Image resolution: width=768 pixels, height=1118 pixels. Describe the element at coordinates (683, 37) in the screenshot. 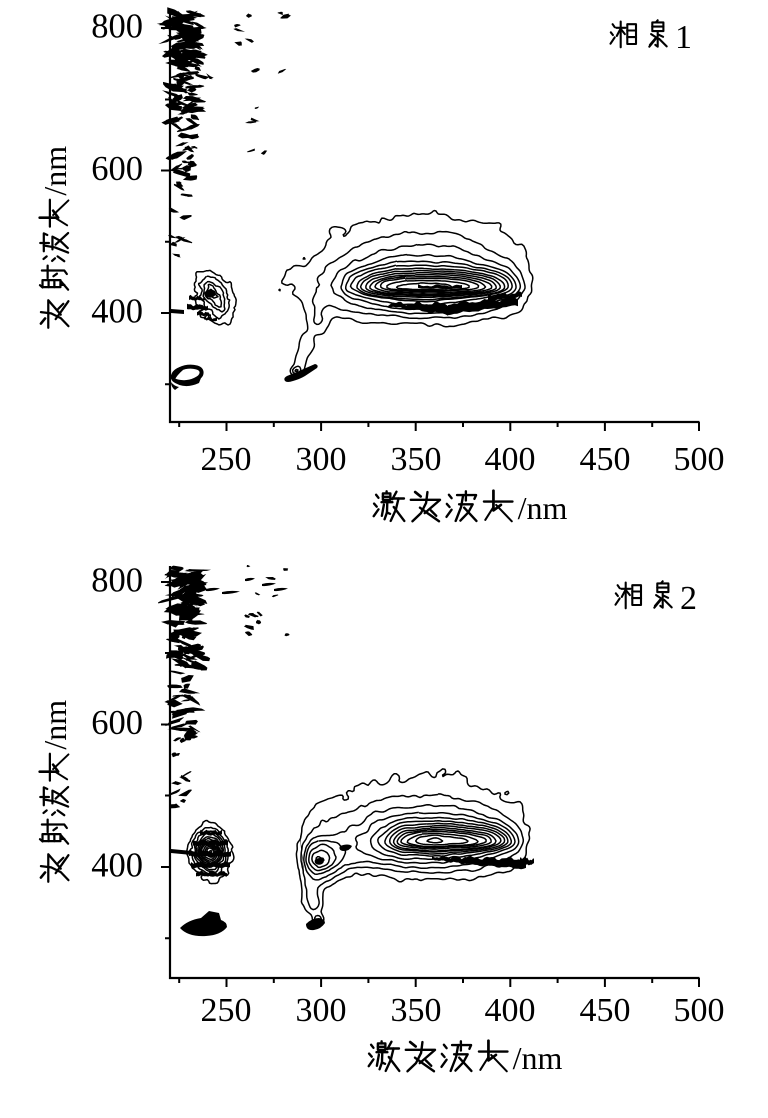

I see `svg-text: 1` at that location.